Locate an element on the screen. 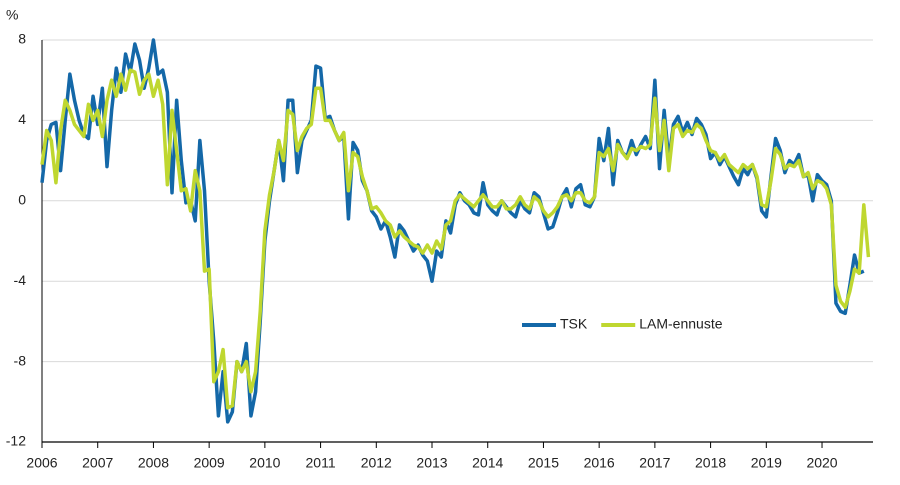 The image size is (900, 485). x-tick-label: 2014 is located at coordinates (487, 463).